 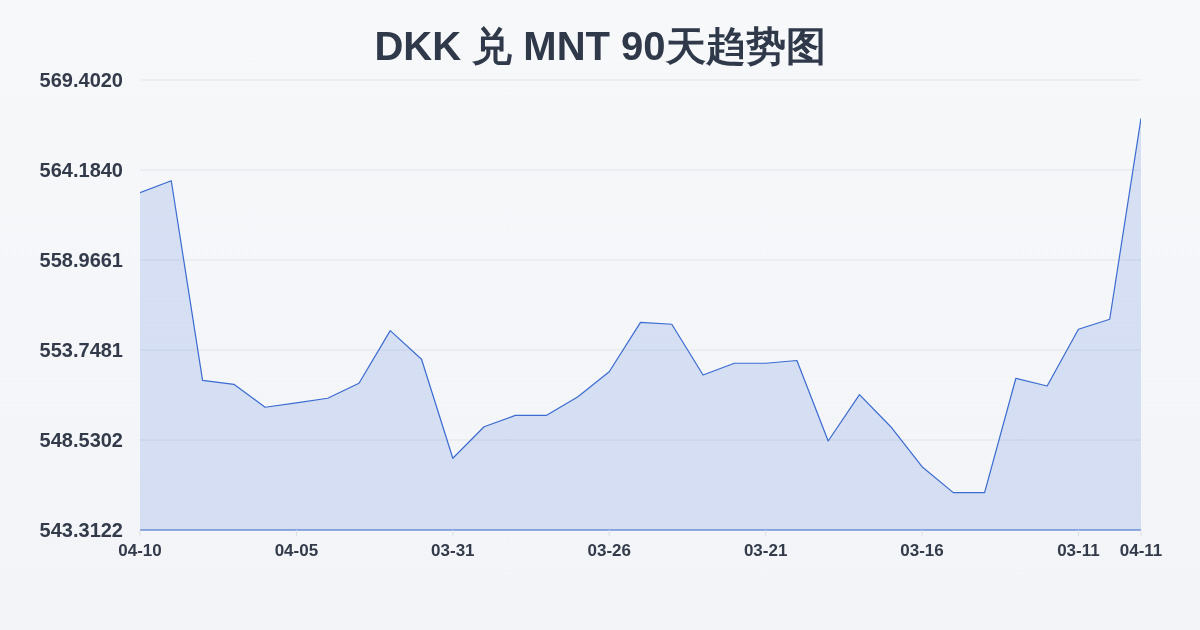 I want to click on x-tick-label: 03-31, so click(x=453, y=551).